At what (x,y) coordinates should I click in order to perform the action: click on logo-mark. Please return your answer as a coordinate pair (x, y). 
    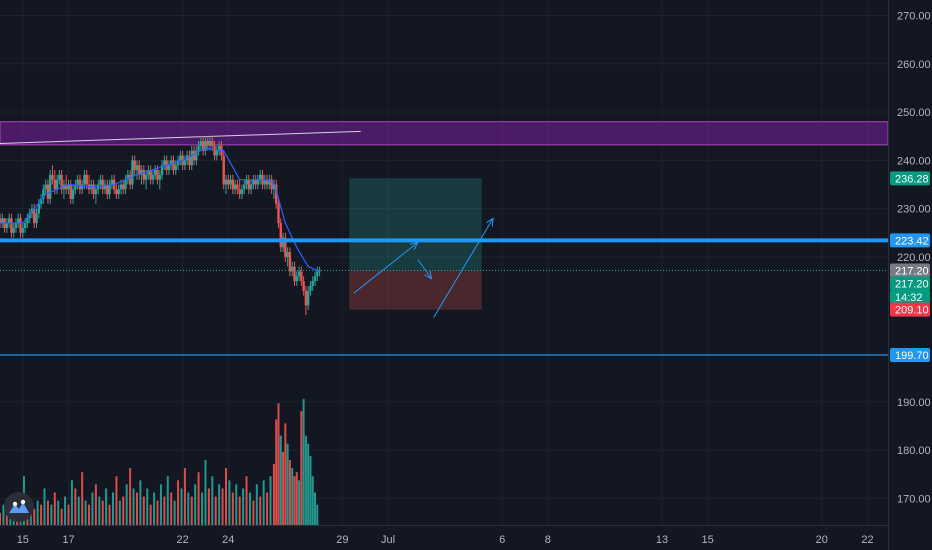
    Looking at the image, I should click on (19, 506).